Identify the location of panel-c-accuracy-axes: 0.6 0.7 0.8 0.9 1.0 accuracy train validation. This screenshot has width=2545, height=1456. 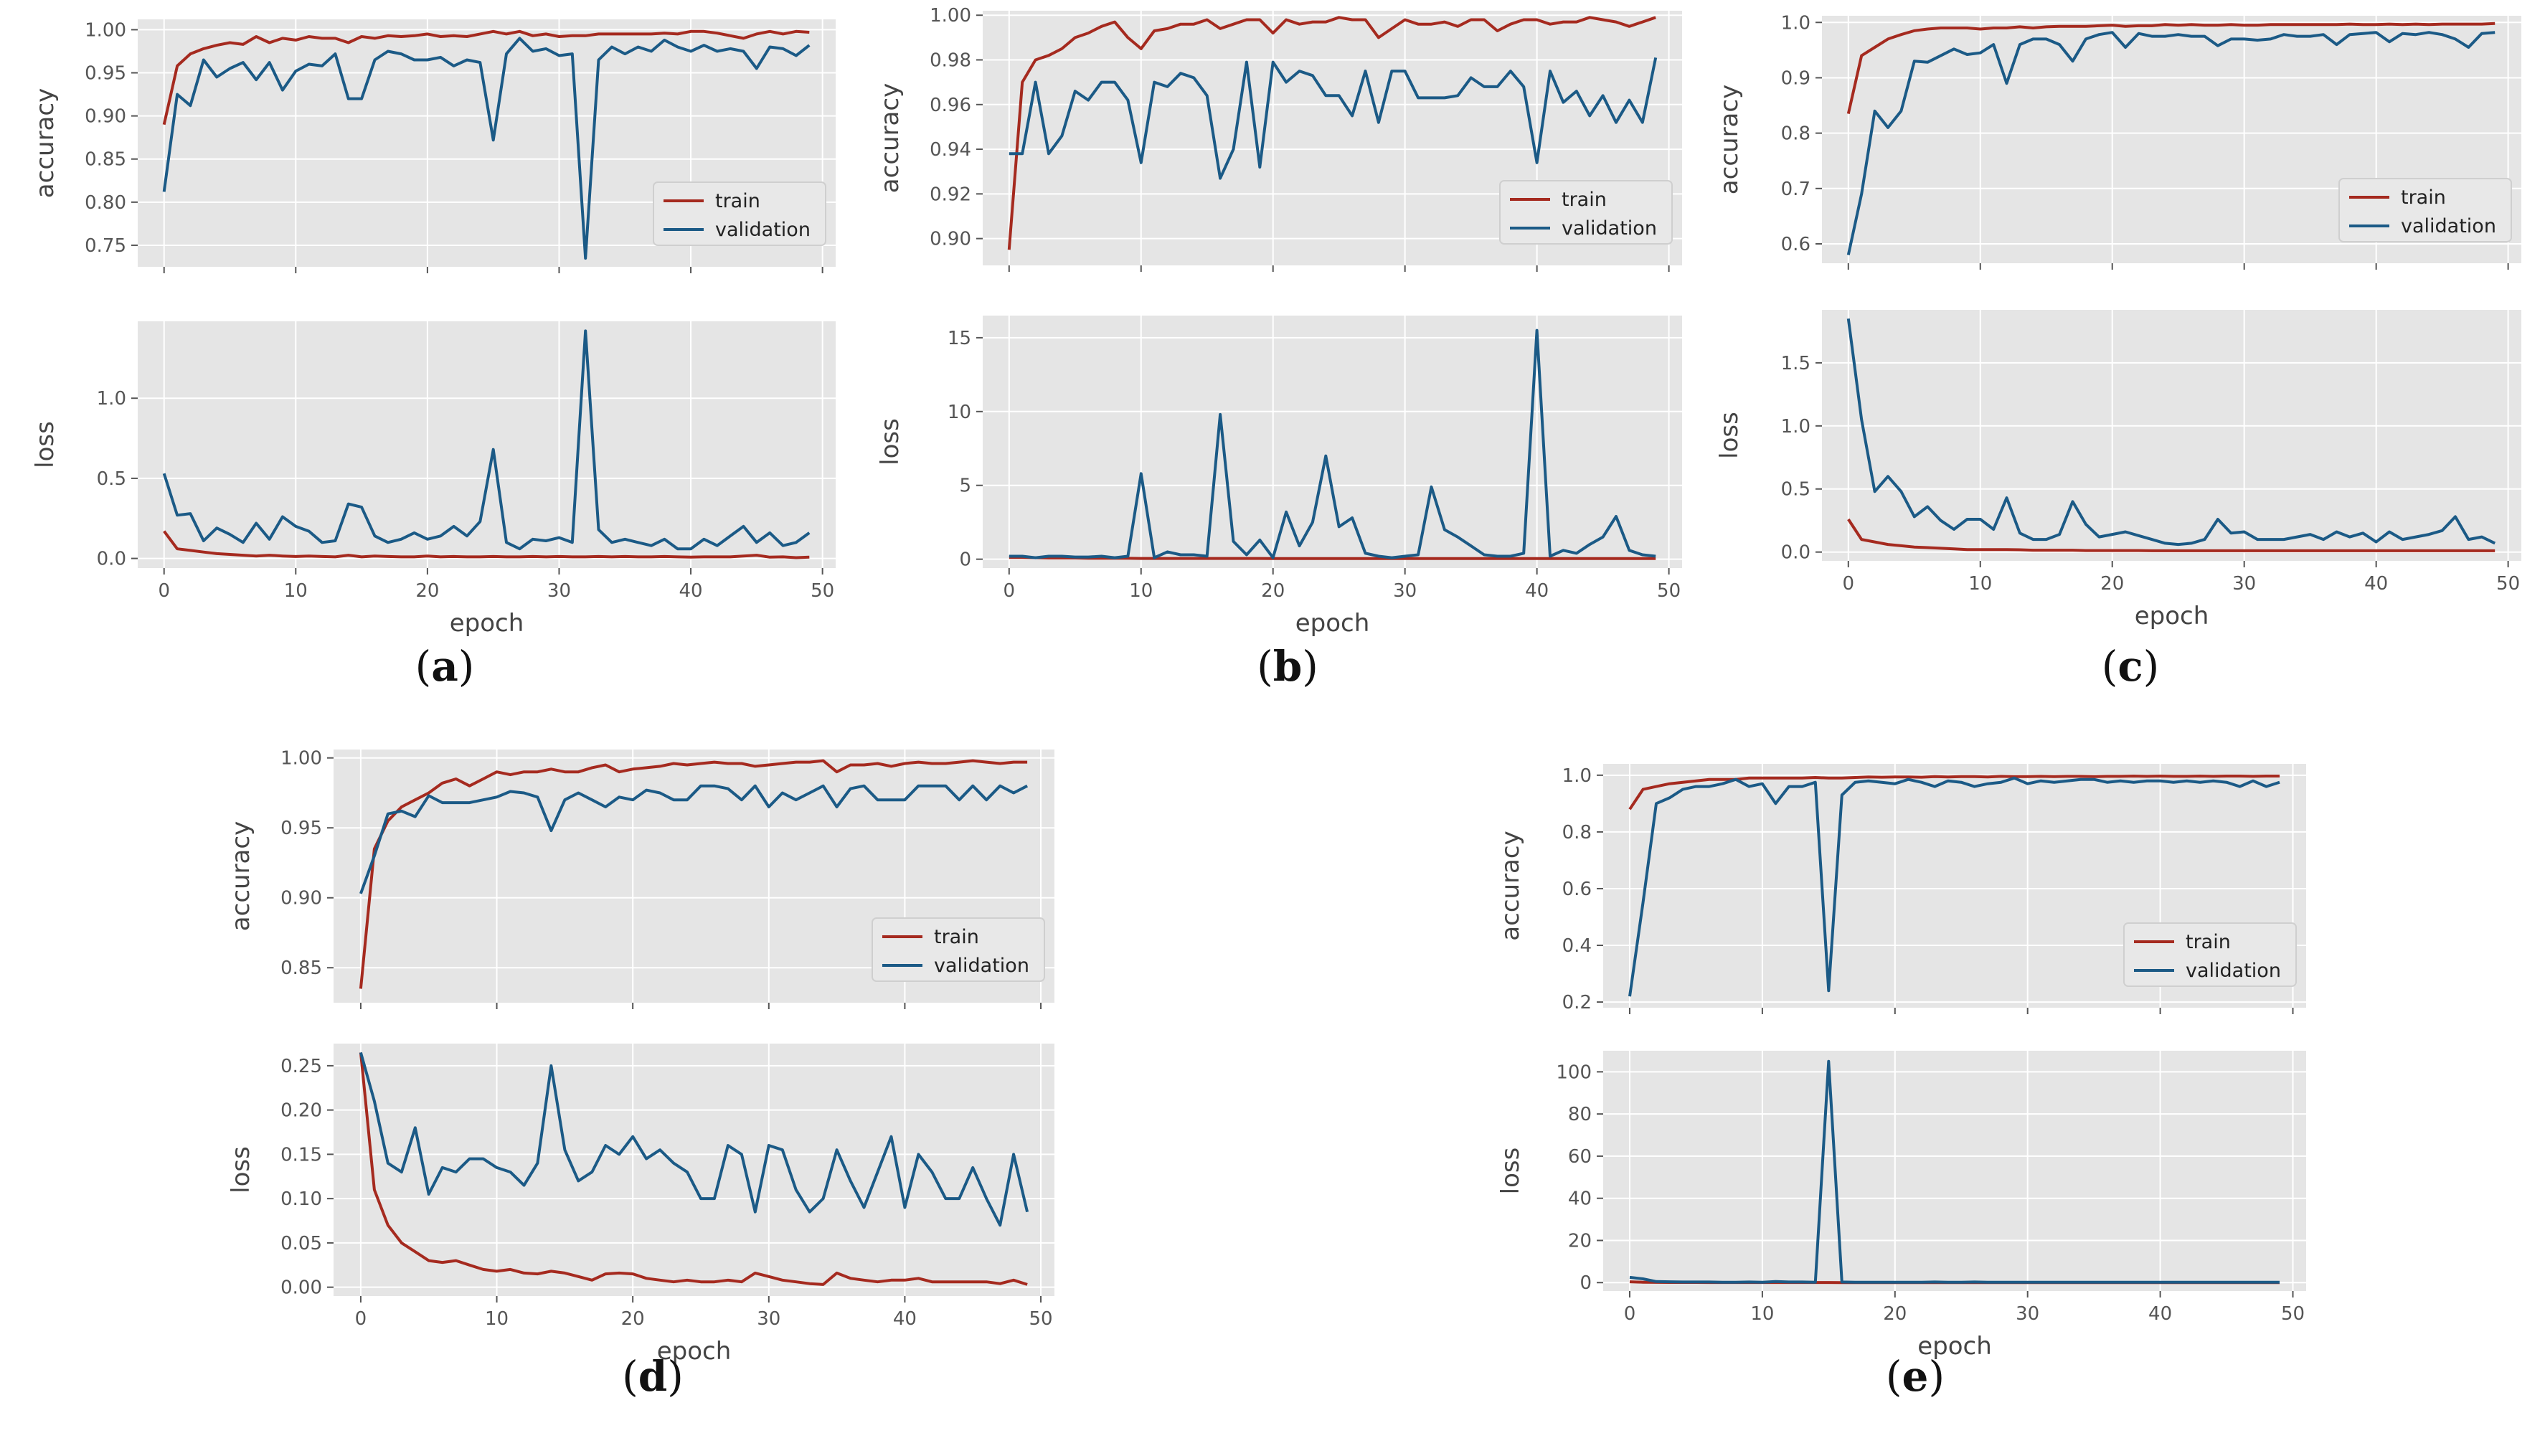
(2118, 141).